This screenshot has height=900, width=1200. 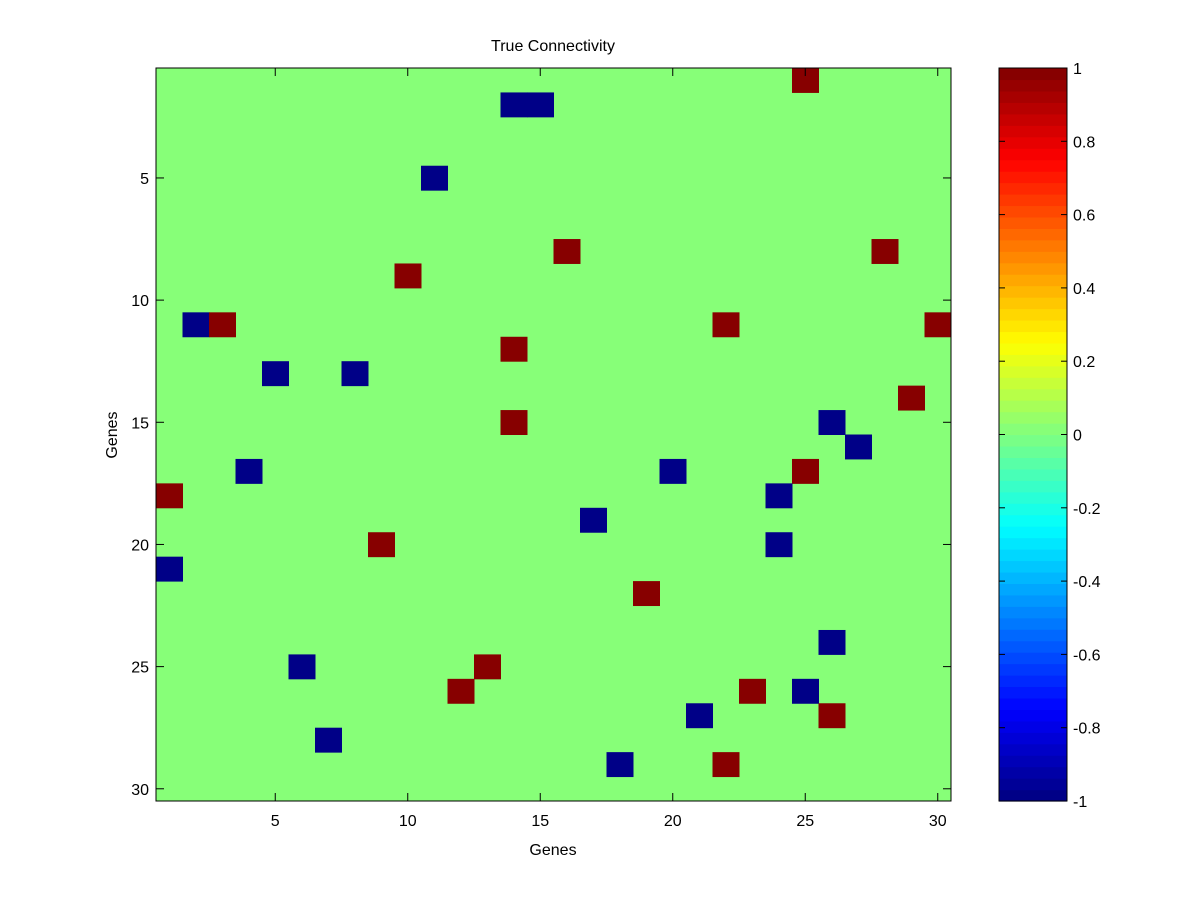 What do you see at coordinates (1087, 509) in the screenshot?
I see `colorbar-tick-label: -0.2` at bounding box center [1087, 509].